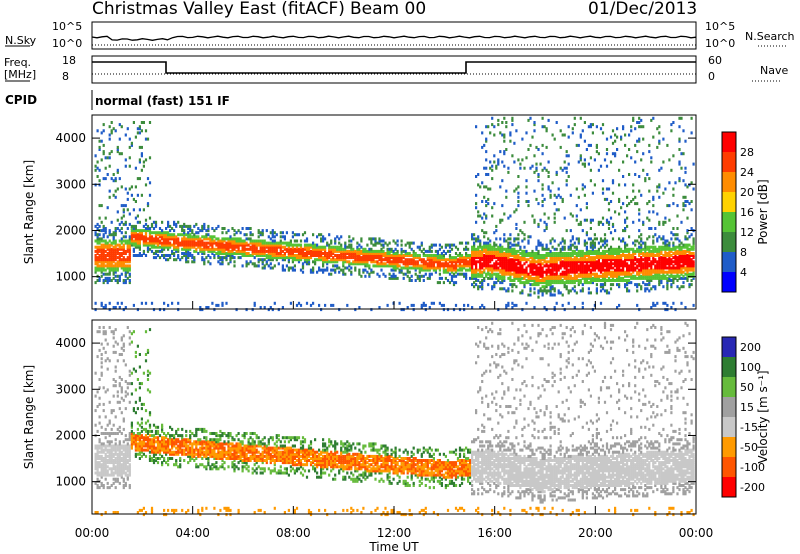 The image size is (800, 554). What do you see at coordinates (20, 74) in the screenshot?
I see `freq-unit: [MHz]` at bounding box center [20, 74].